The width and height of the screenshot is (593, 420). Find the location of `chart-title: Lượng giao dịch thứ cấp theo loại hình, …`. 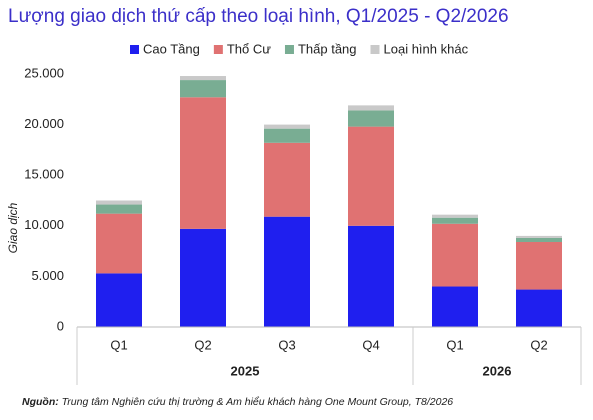

chart-title: Lượng giao dịch thứ cấp theo loại hình, … is located at coordinates (258, 16).